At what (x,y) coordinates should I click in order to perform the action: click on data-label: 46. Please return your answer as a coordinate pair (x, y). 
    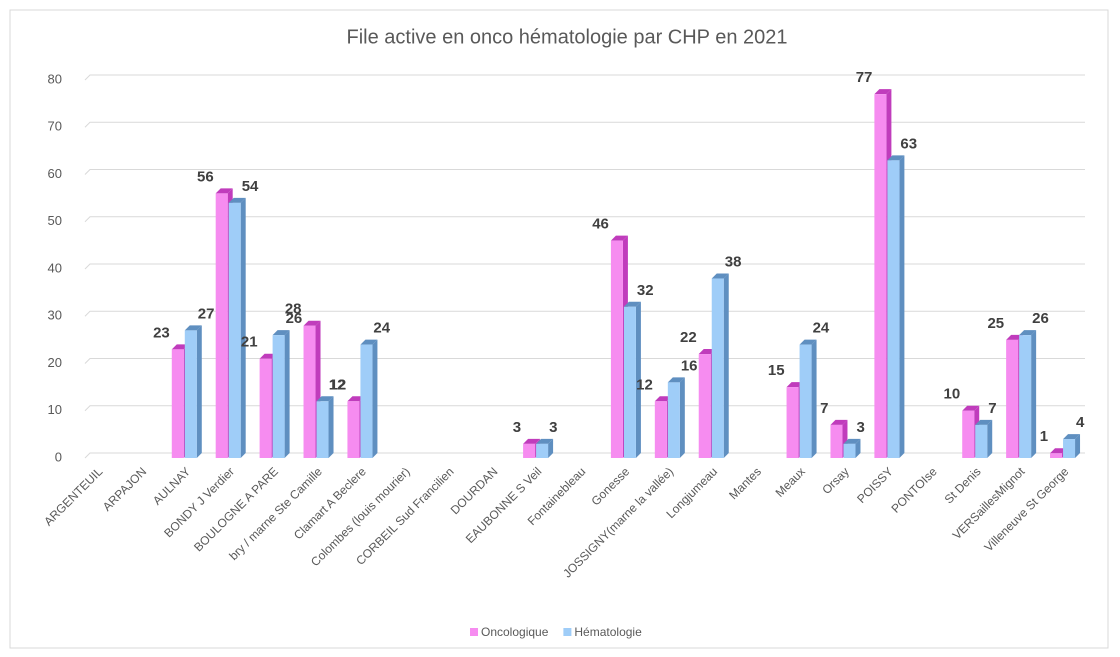
    Looking at the image, I should click on (600, 224).